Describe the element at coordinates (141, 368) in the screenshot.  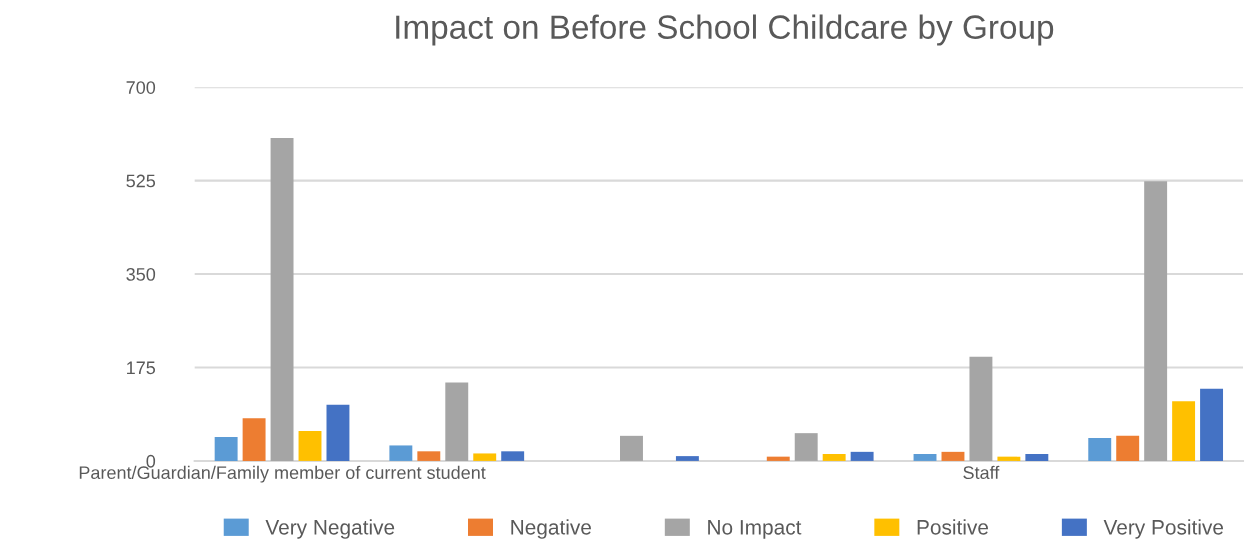
I see `y-tick-label: 175` at that location.